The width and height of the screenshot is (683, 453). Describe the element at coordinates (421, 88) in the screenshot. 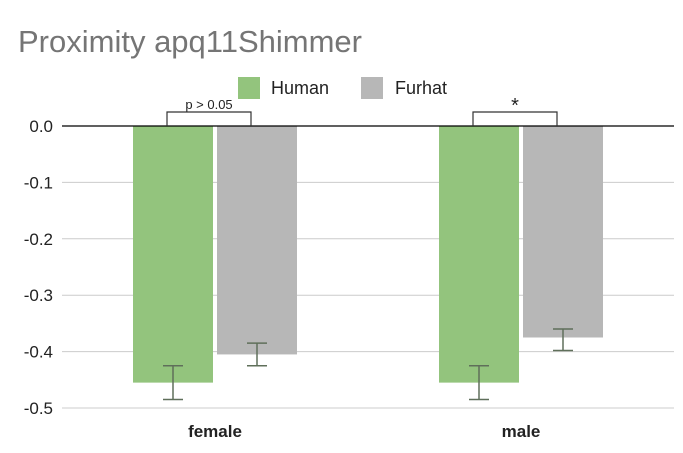

I see `legend-label-furhat: Furhat` at that location.